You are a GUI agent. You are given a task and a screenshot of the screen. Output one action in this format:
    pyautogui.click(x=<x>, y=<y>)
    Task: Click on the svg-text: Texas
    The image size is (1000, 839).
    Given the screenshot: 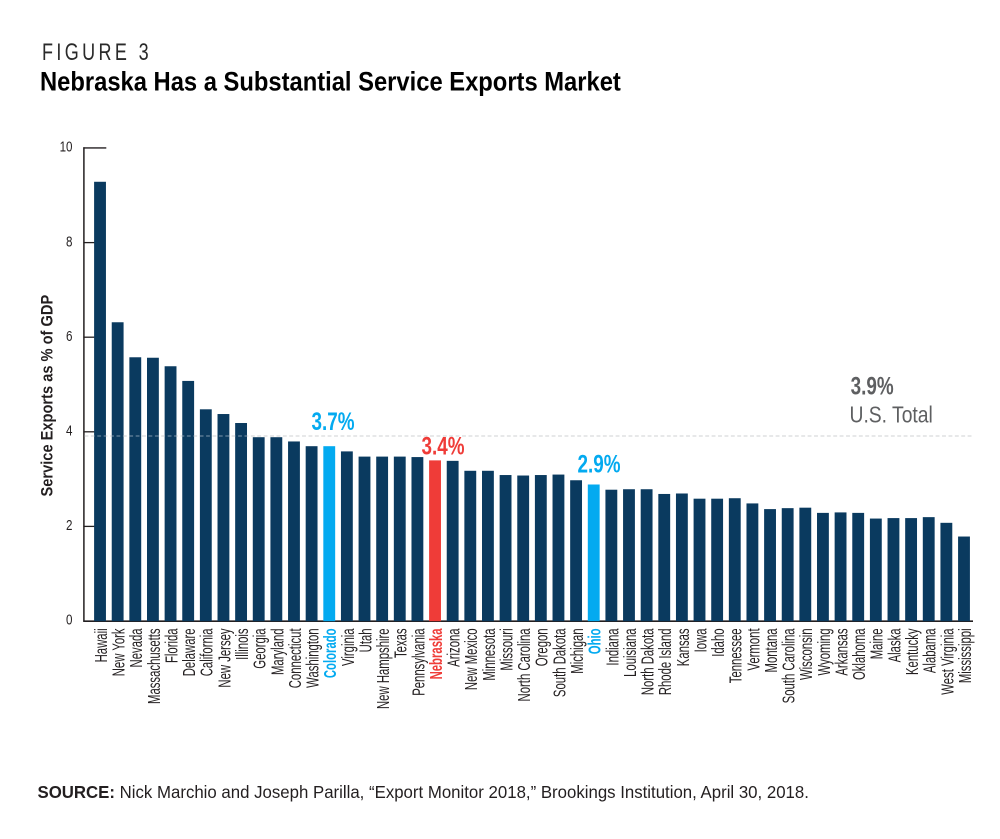 What is the action you would take?
    pyautogui.click(x=401, y=643)
    